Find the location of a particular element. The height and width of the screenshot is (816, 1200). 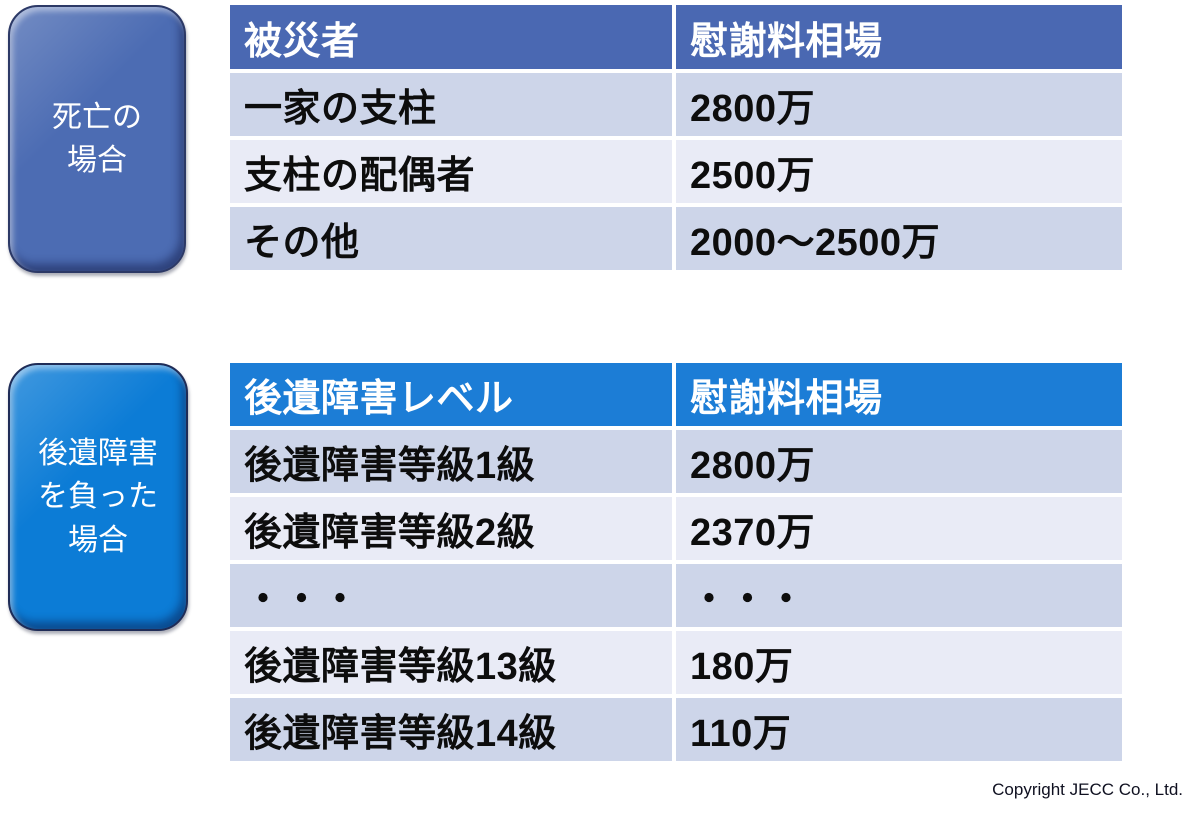

table-cell-amount: 2500万 is located at coordinates (899, 171).